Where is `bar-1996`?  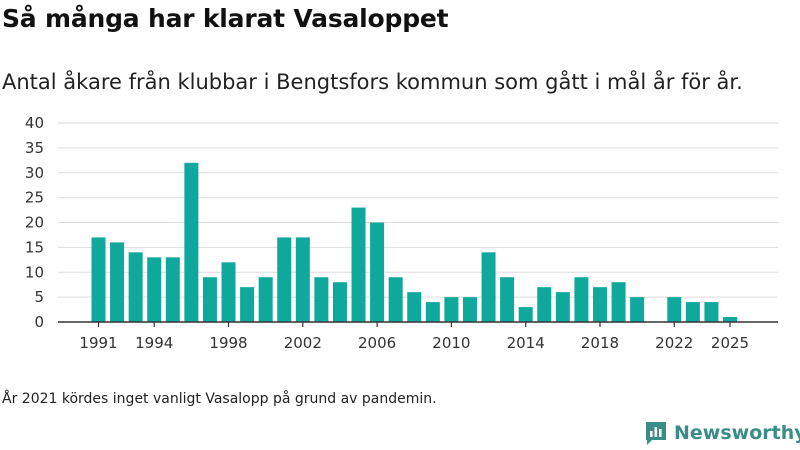
bar-1996 is located at coordinates (191, 242).